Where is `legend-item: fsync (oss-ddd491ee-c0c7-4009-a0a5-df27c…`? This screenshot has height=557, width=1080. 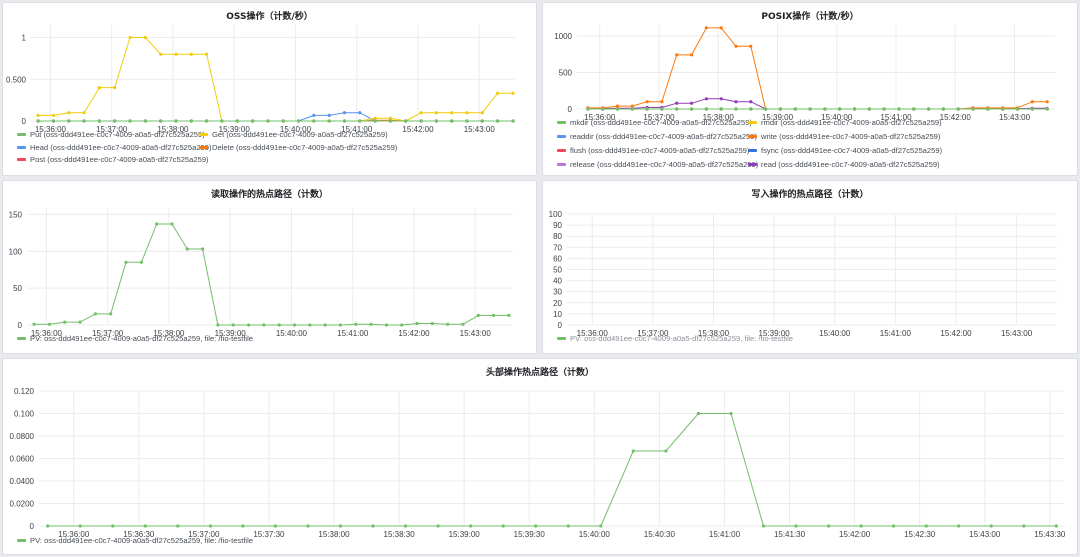 legend-item: fsync (oss-ddd491ee-c0c7-4009-a0a5-df27c… is located at coordinates (845, 150).